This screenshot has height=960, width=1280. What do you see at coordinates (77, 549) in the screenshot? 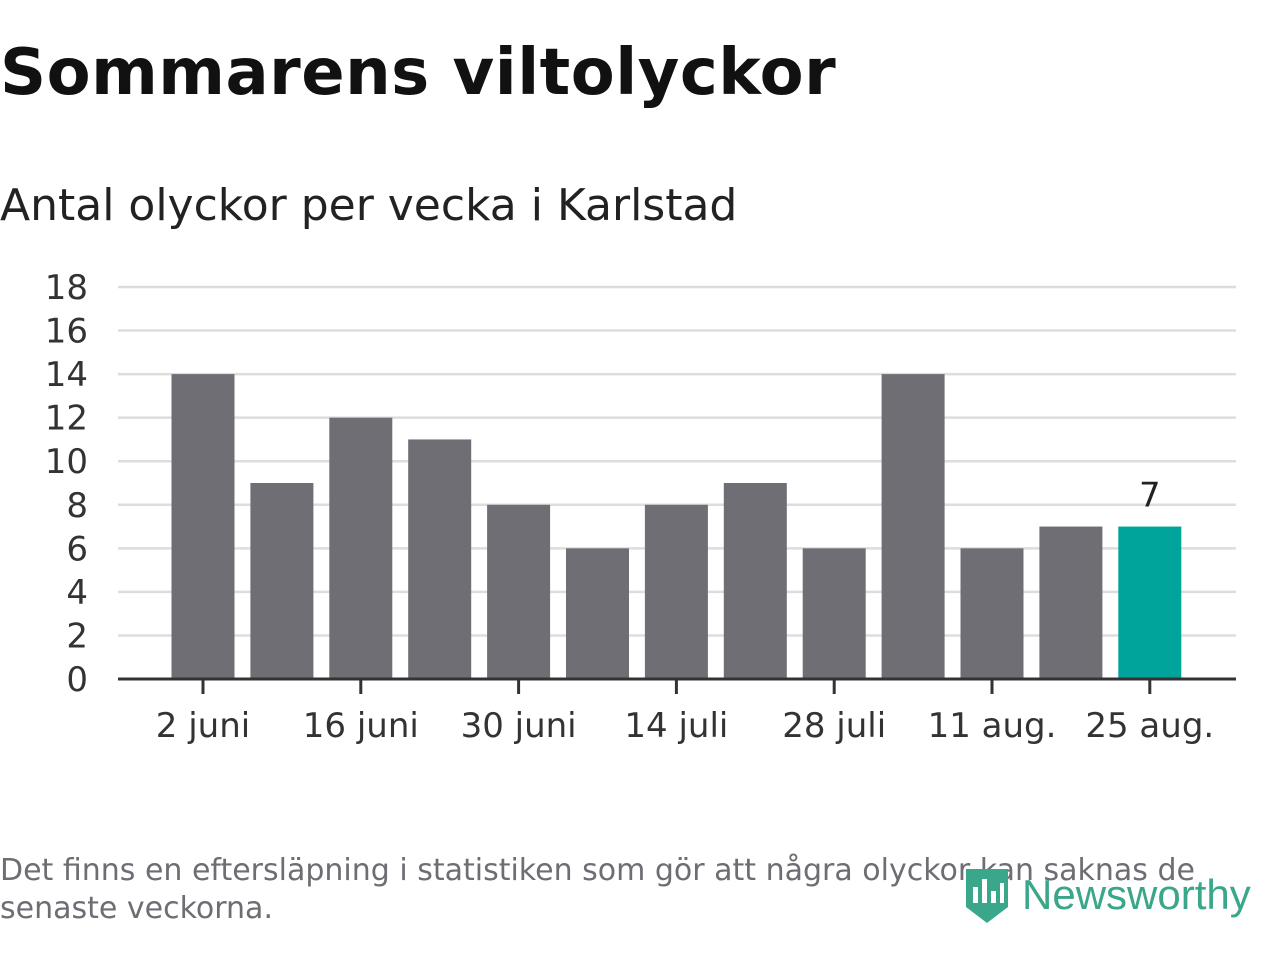
I see `y-tick-label: 6` at bounding box center [77, 549].